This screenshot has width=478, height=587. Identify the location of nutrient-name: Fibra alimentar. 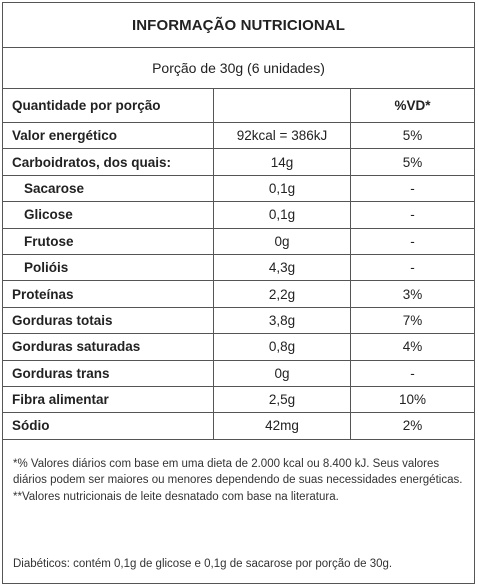
(108, 400).